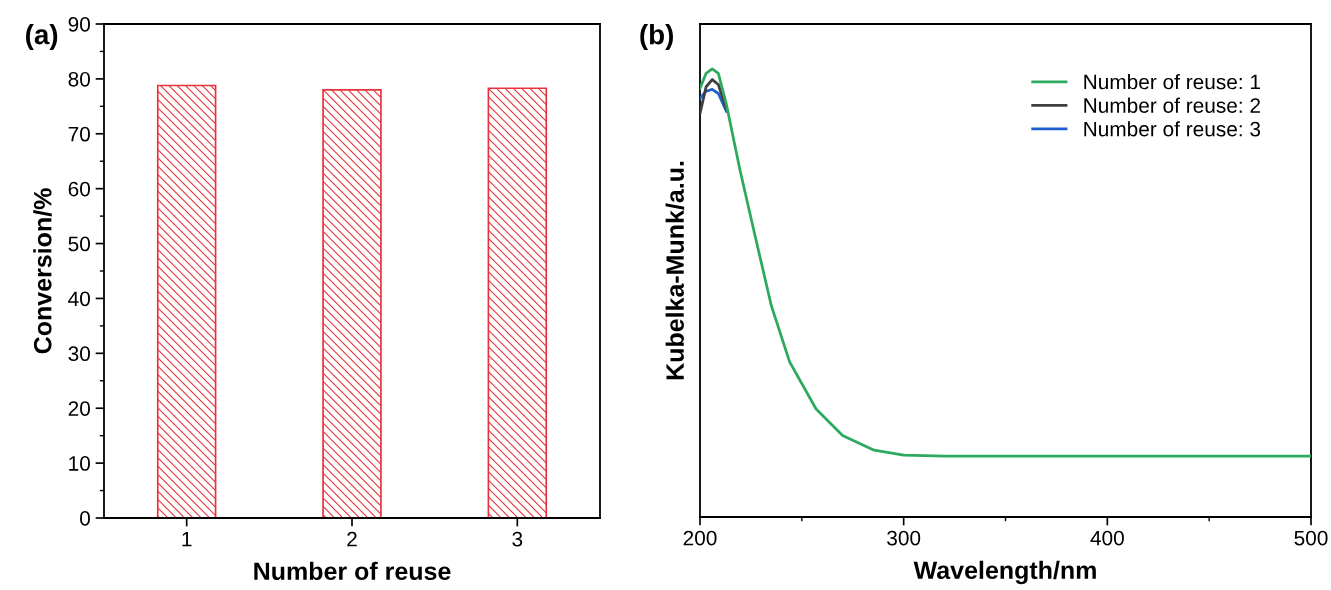 This screenshot has width=1331, height=590. What do you see at coordinates (1107, 538) in the screenshot?
I see `x-tick-label: 400` at bounding box center [1107, 538].